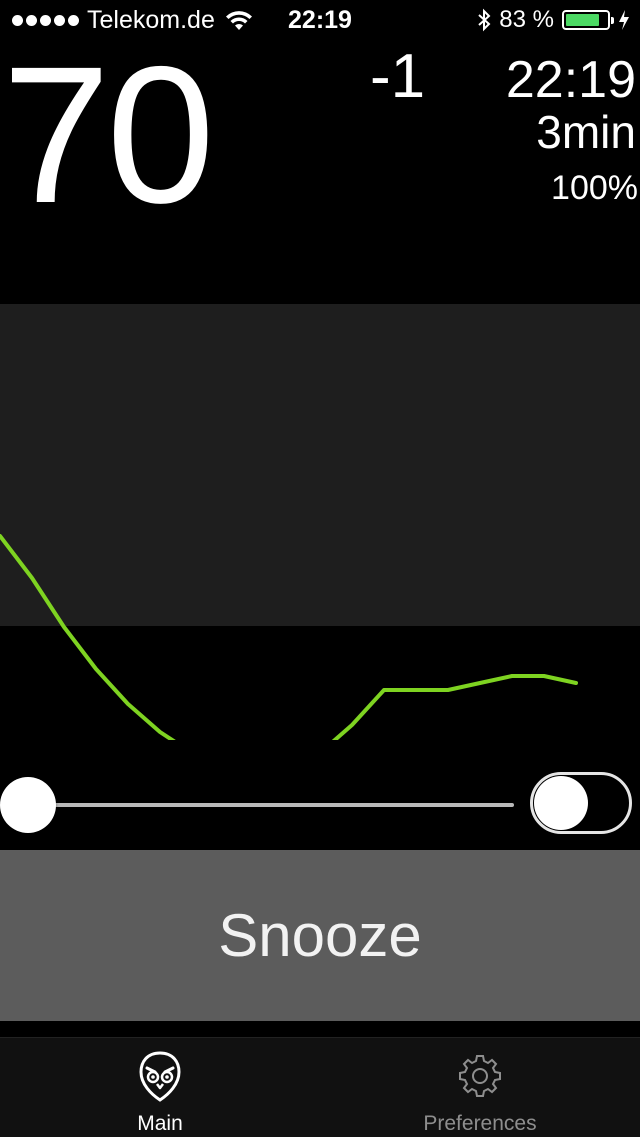 The image size is (640, 1137). Describe the element at coordinates (570, 80) in the screenshot. I see `reading-time: 22:19` at that location.